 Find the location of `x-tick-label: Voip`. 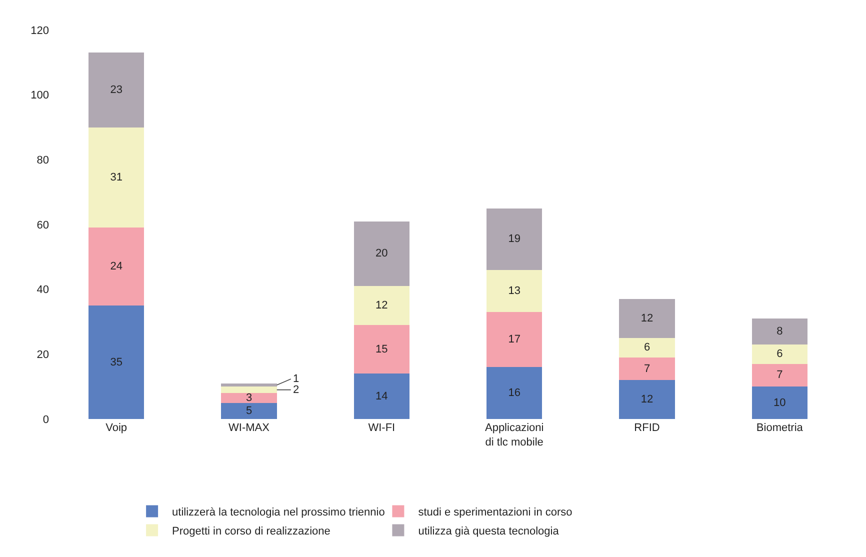

x-tick-label: Voip is located at coordinates (117, 428).